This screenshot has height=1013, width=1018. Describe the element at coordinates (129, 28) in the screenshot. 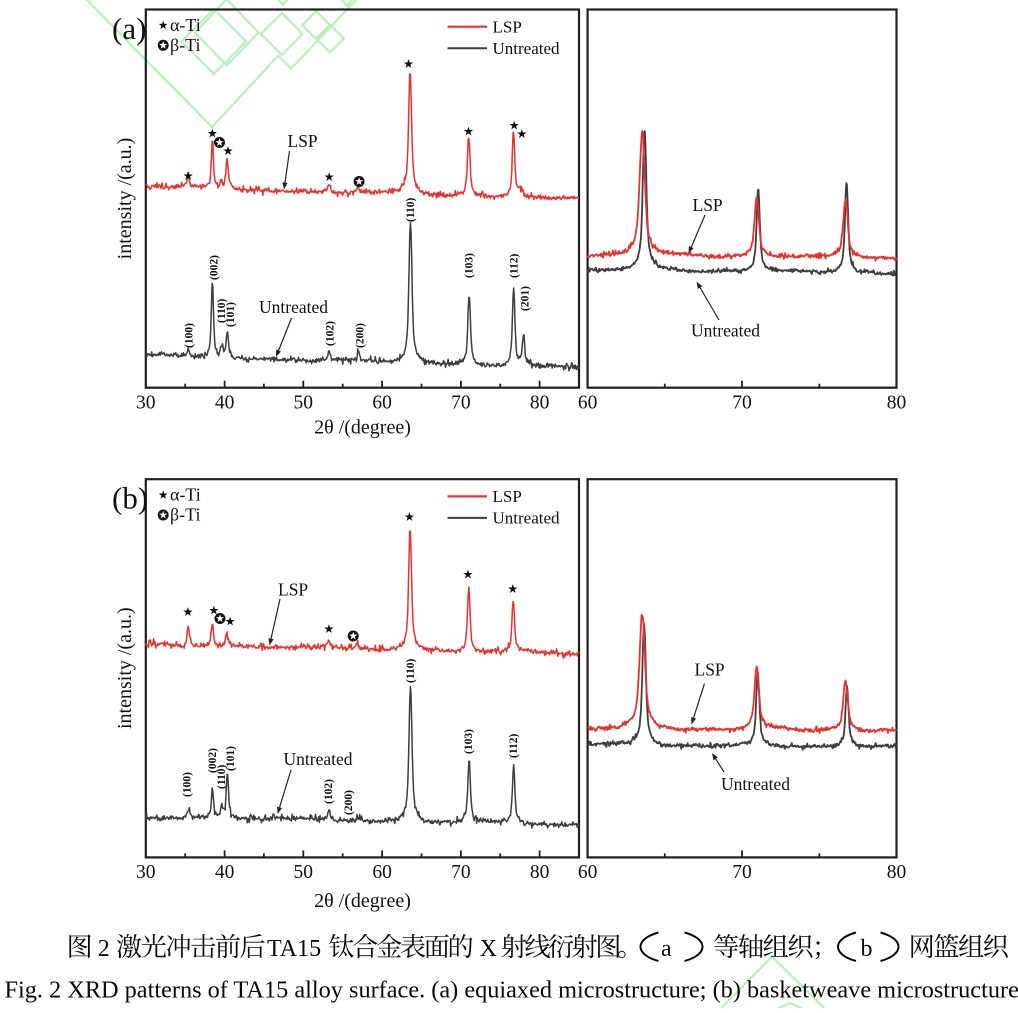

I see `svg-text: (a)` at that location.